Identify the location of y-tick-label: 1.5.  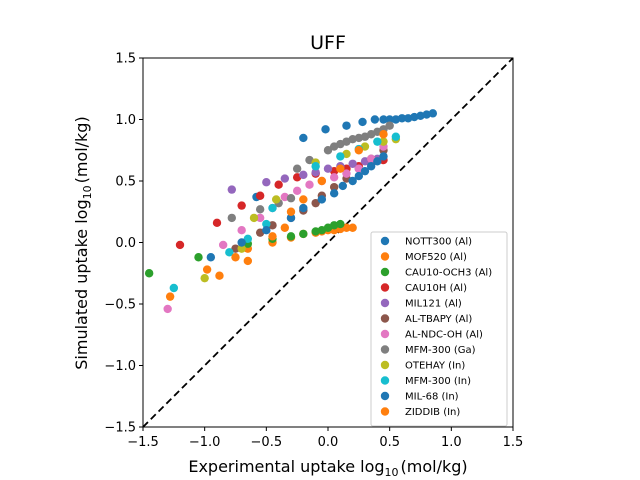
(125, 59).